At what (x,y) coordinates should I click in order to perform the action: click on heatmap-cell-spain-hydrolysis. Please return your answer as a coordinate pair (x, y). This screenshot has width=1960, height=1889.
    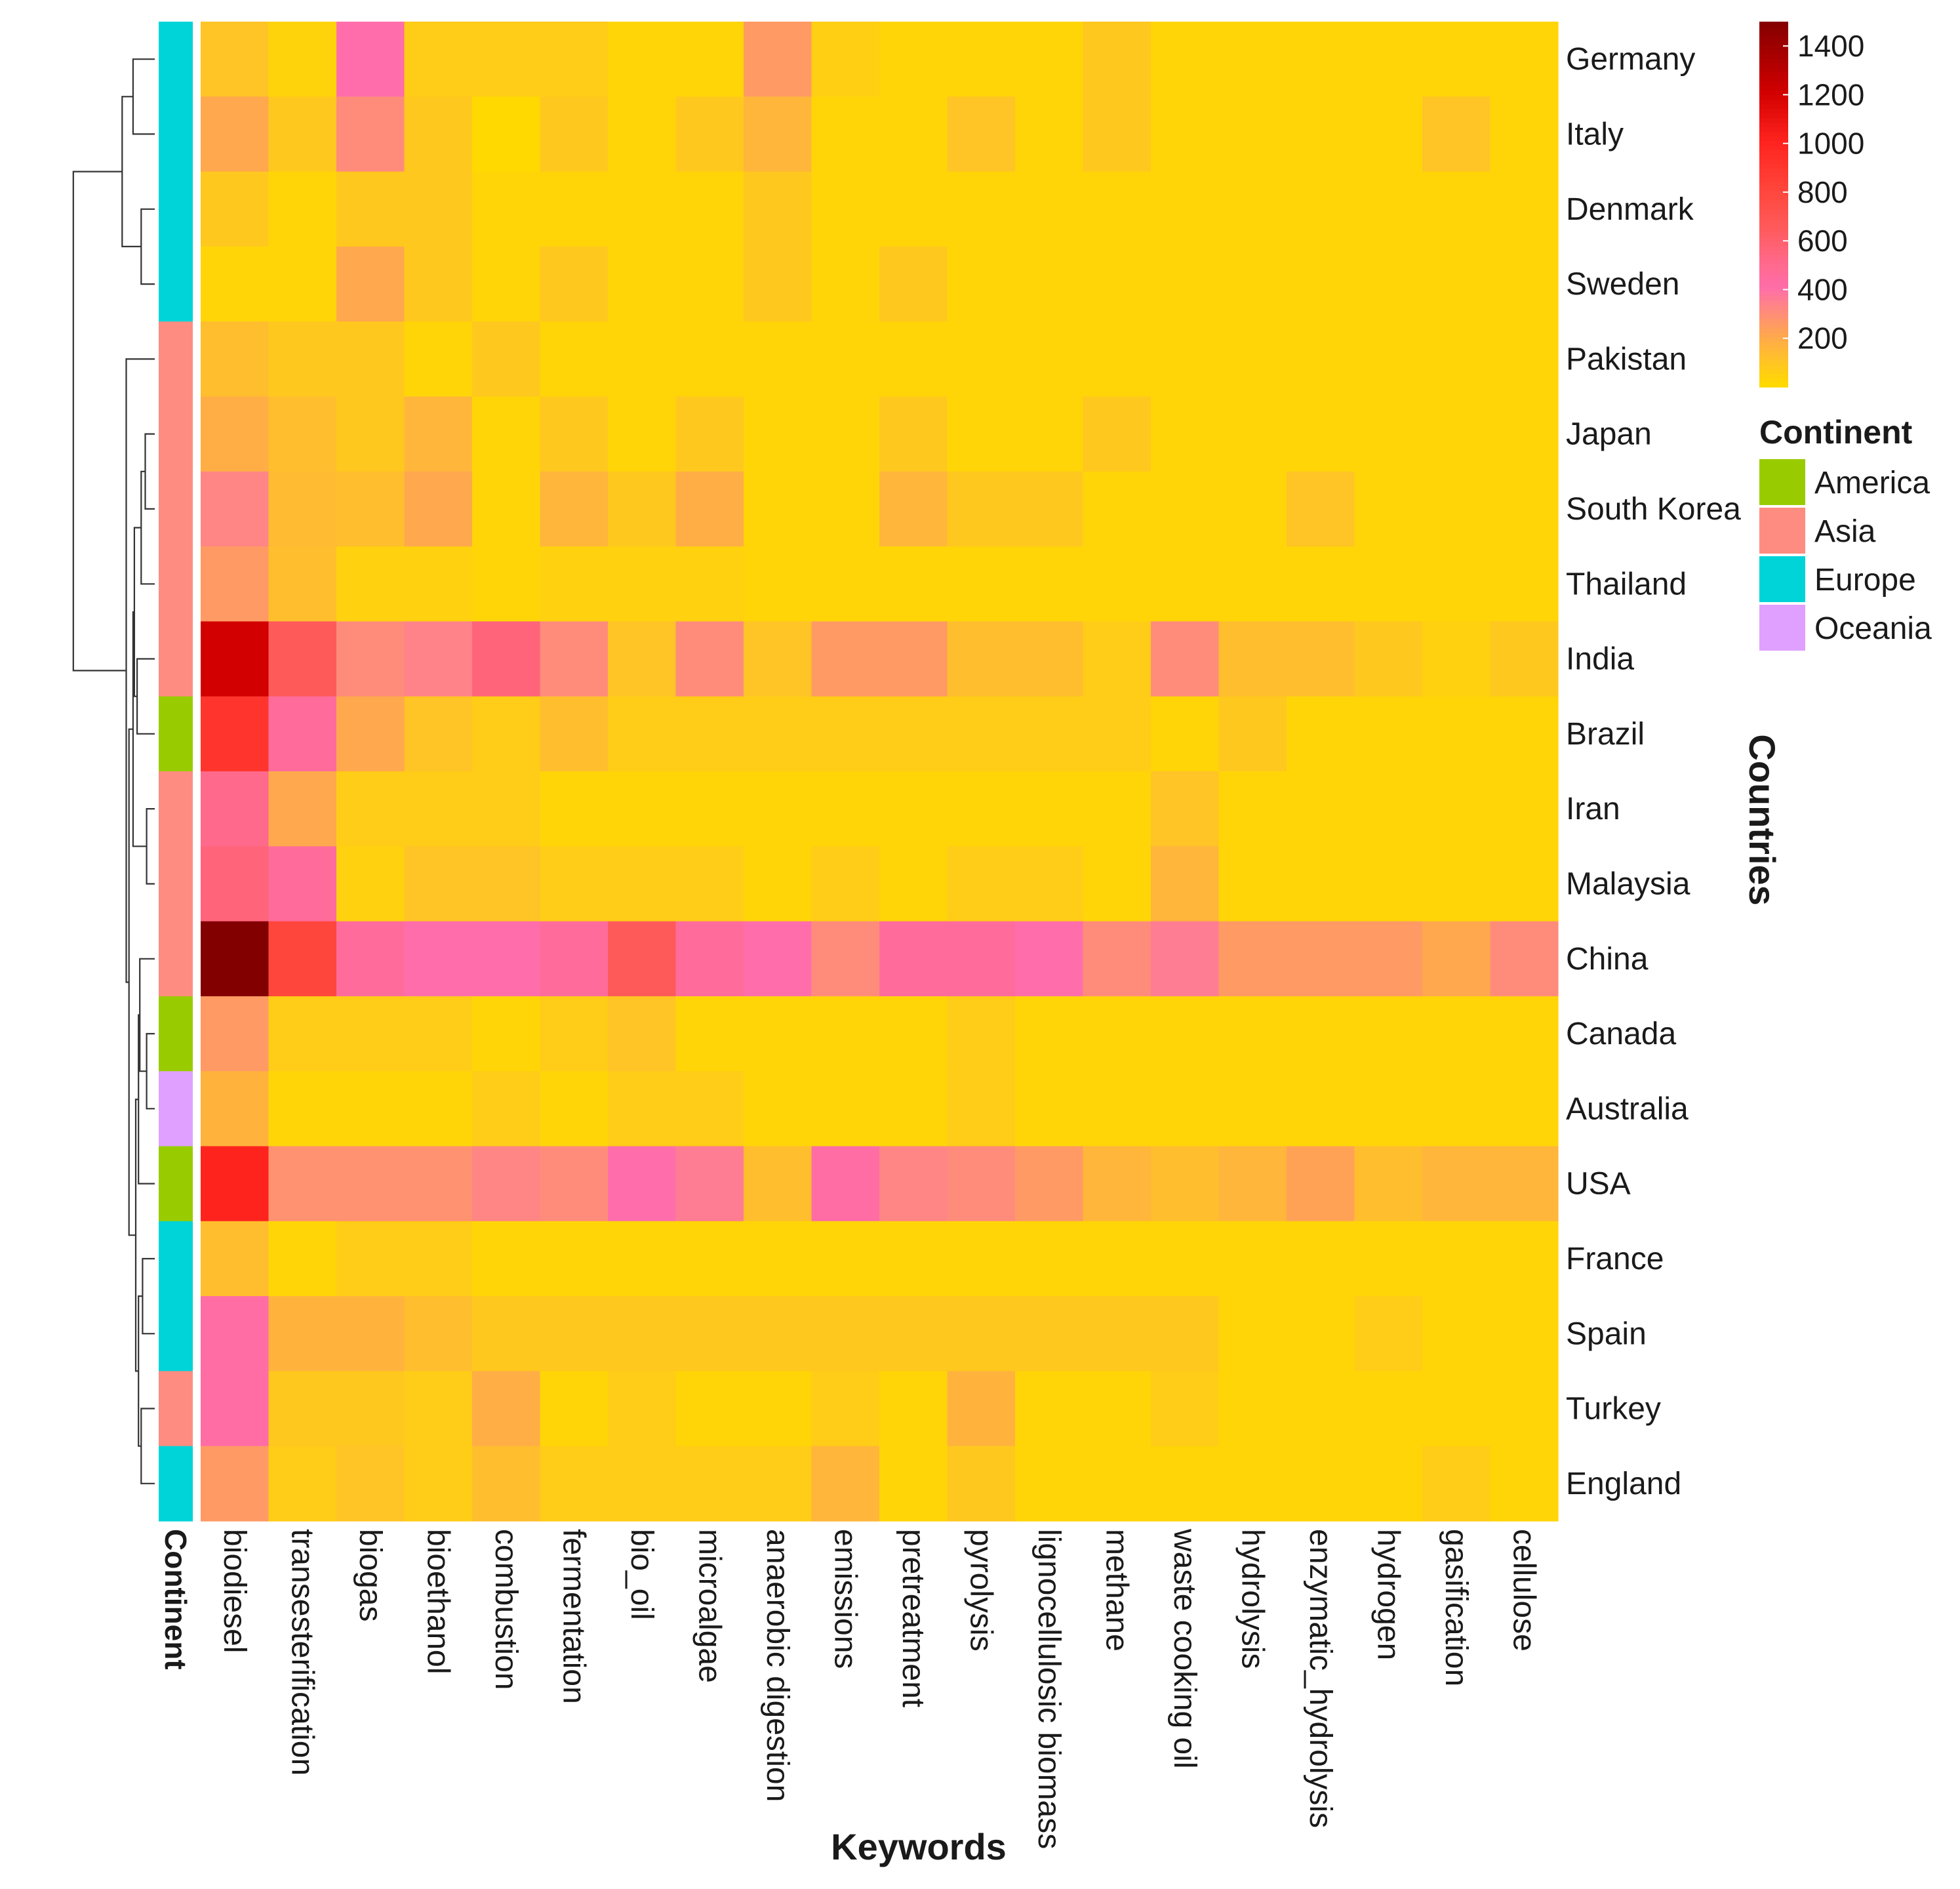
    Looking at the image, I should click on (1252, 1333).